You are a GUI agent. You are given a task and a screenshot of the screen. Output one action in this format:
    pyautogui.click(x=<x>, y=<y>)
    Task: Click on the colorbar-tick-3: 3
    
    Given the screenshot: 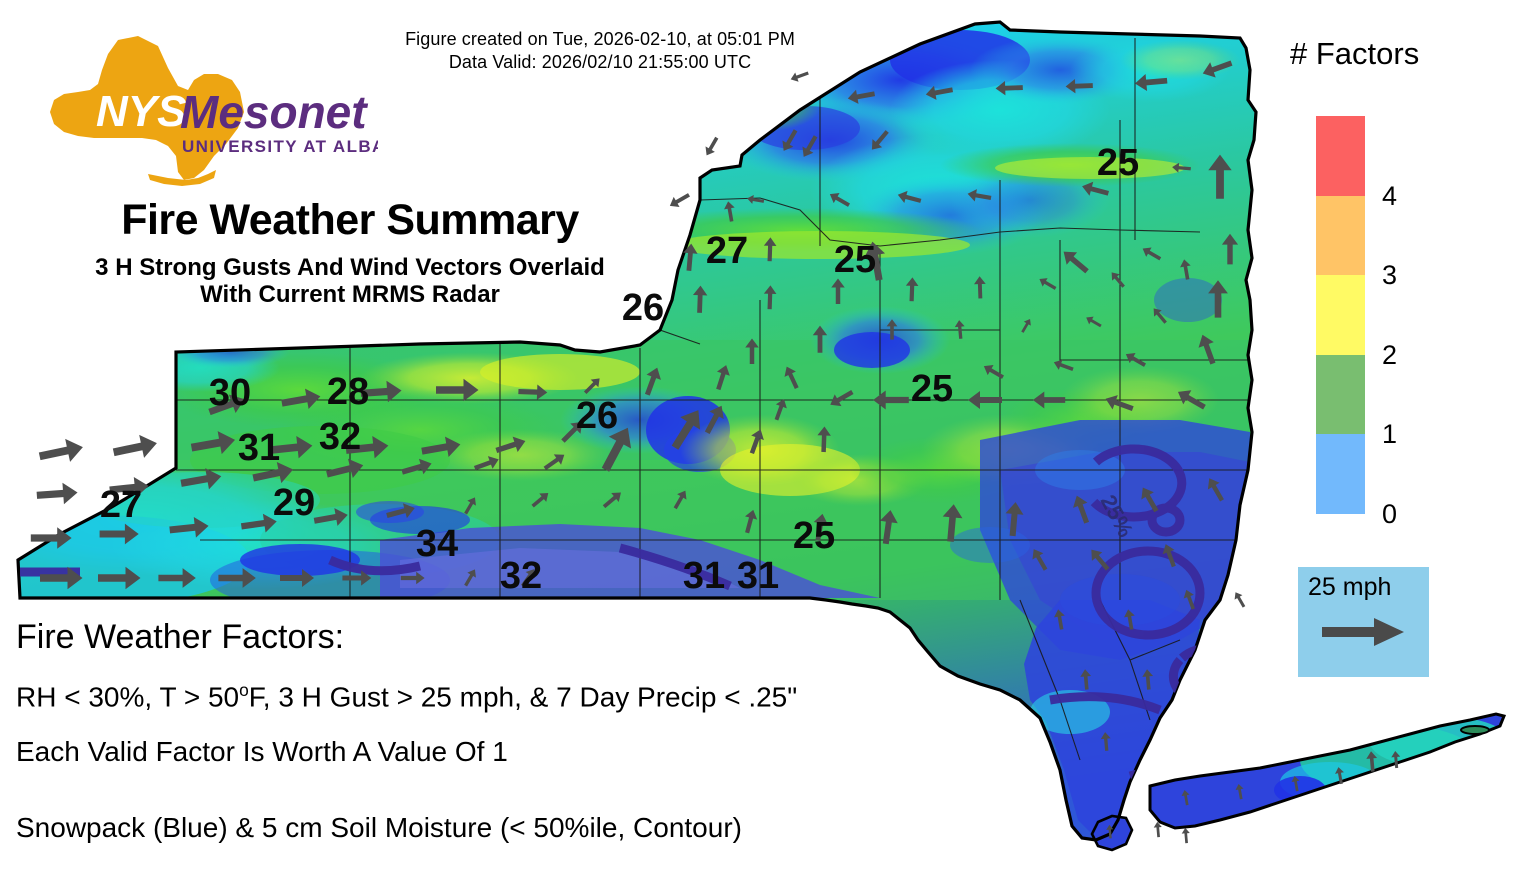 What is the action you would take?
    pyautogui.click(x=1390, y=275)
    